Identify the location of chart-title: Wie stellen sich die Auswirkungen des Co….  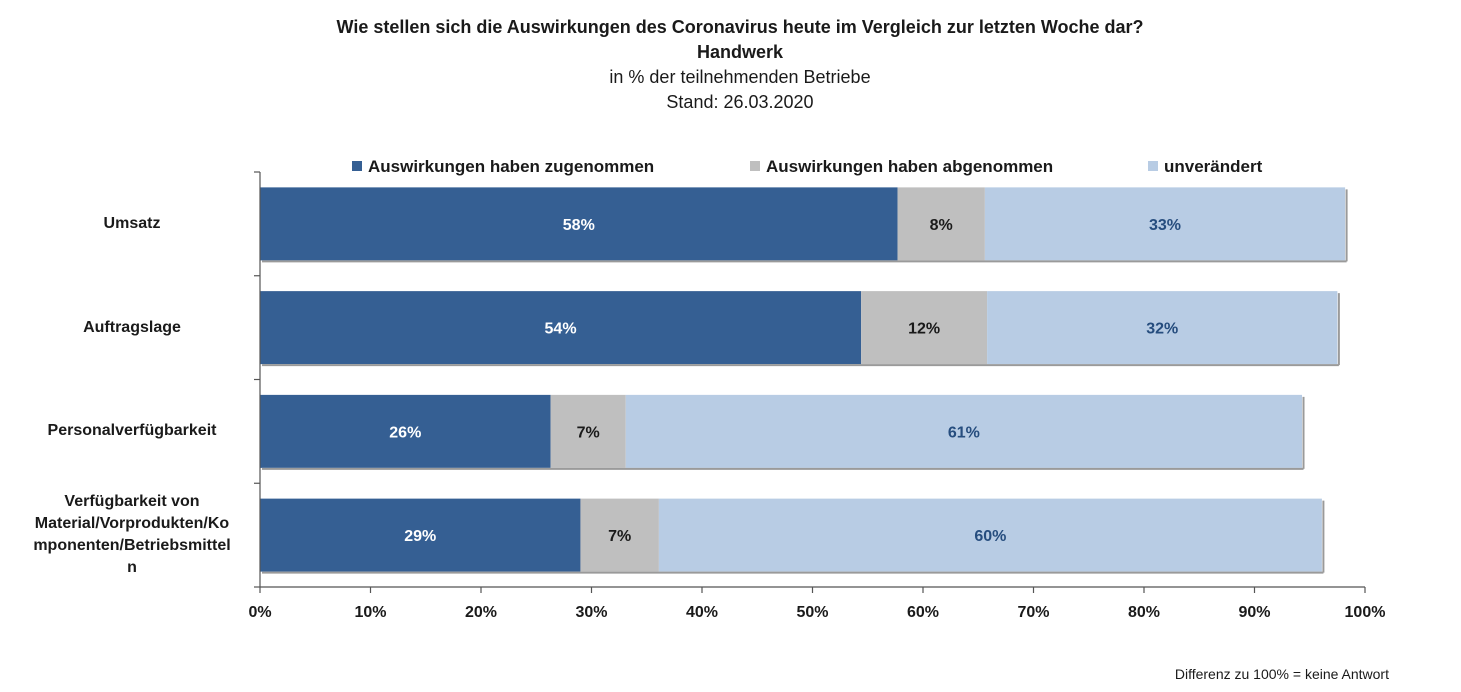
(740, 27).